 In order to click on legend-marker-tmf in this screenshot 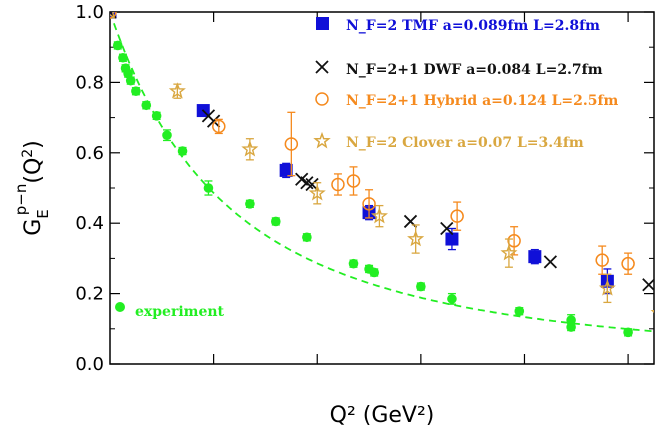, I will do `click(322, 23)`.